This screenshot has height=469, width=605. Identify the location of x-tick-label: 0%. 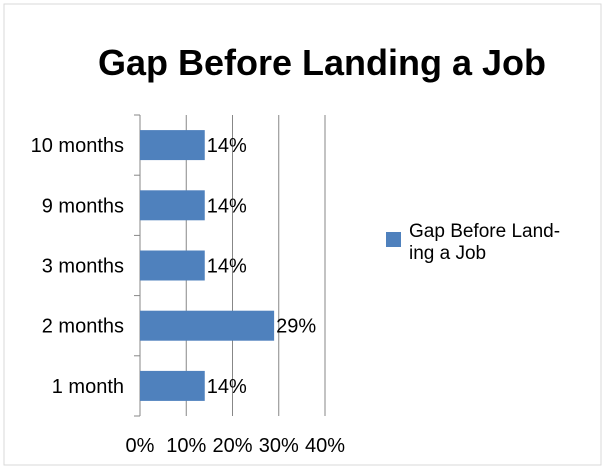
(140, 446).